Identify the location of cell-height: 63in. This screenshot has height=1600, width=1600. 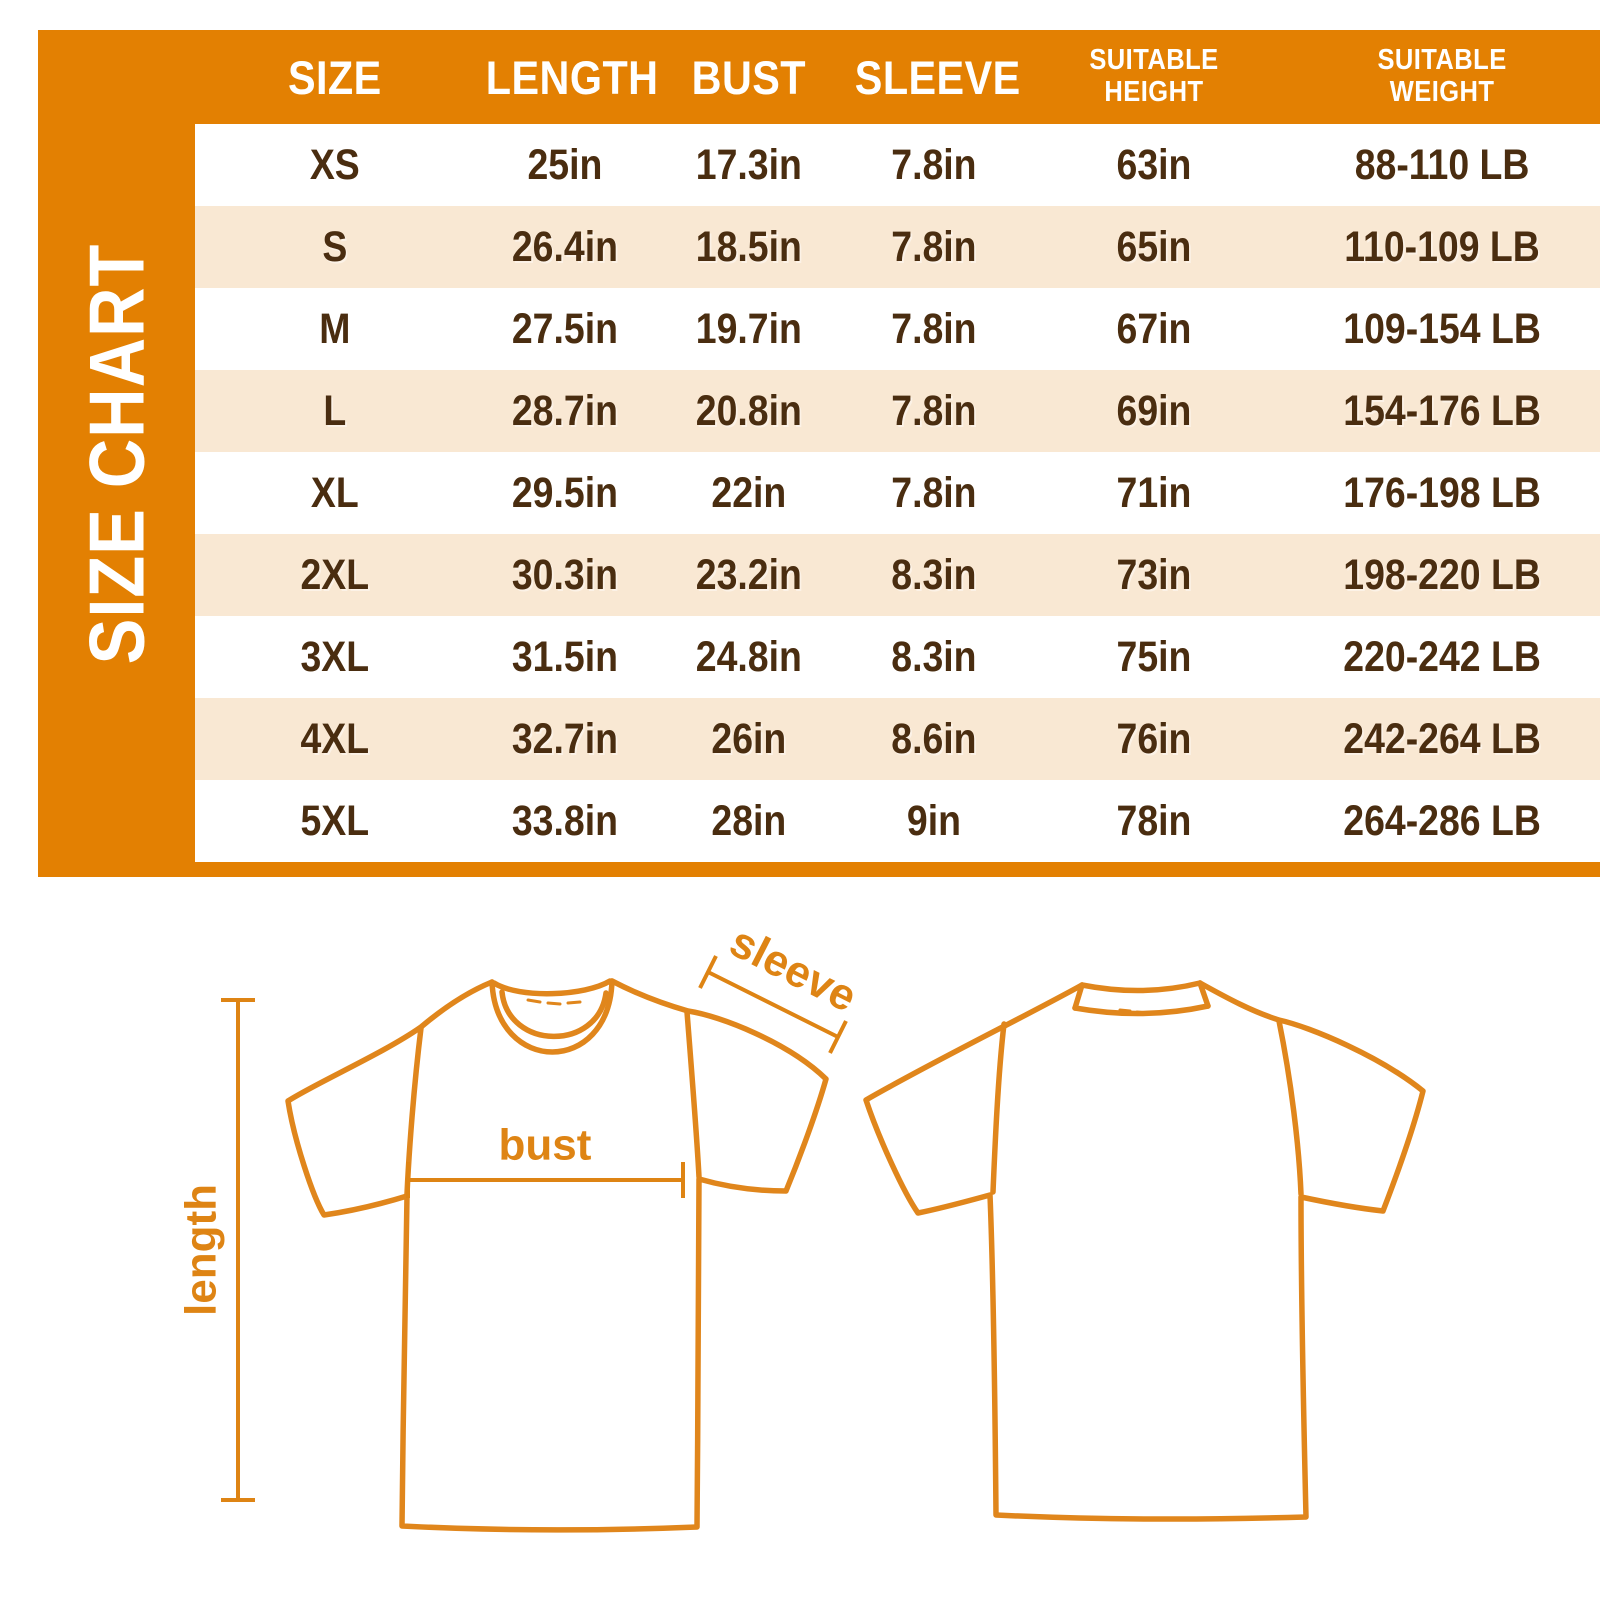
(1154, 164).